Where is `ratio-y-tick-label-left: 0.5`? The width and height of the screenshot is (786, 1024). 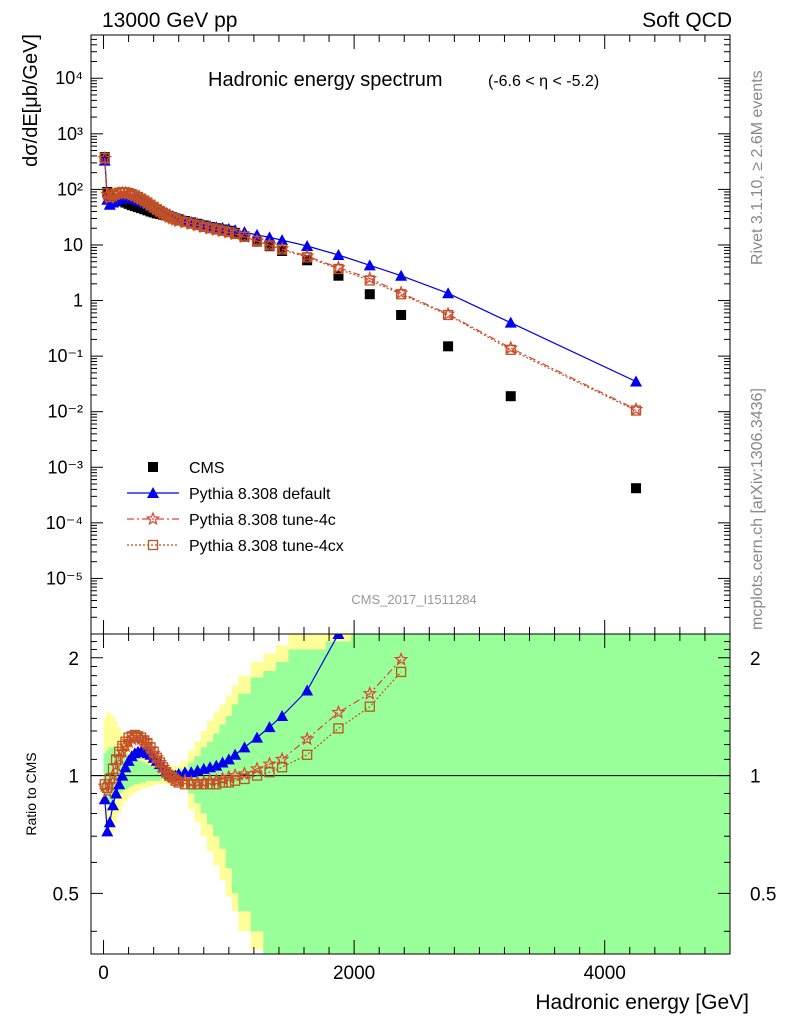 ratio-y-tick-label-left: 0.5 is located at coordinates (66, 894).